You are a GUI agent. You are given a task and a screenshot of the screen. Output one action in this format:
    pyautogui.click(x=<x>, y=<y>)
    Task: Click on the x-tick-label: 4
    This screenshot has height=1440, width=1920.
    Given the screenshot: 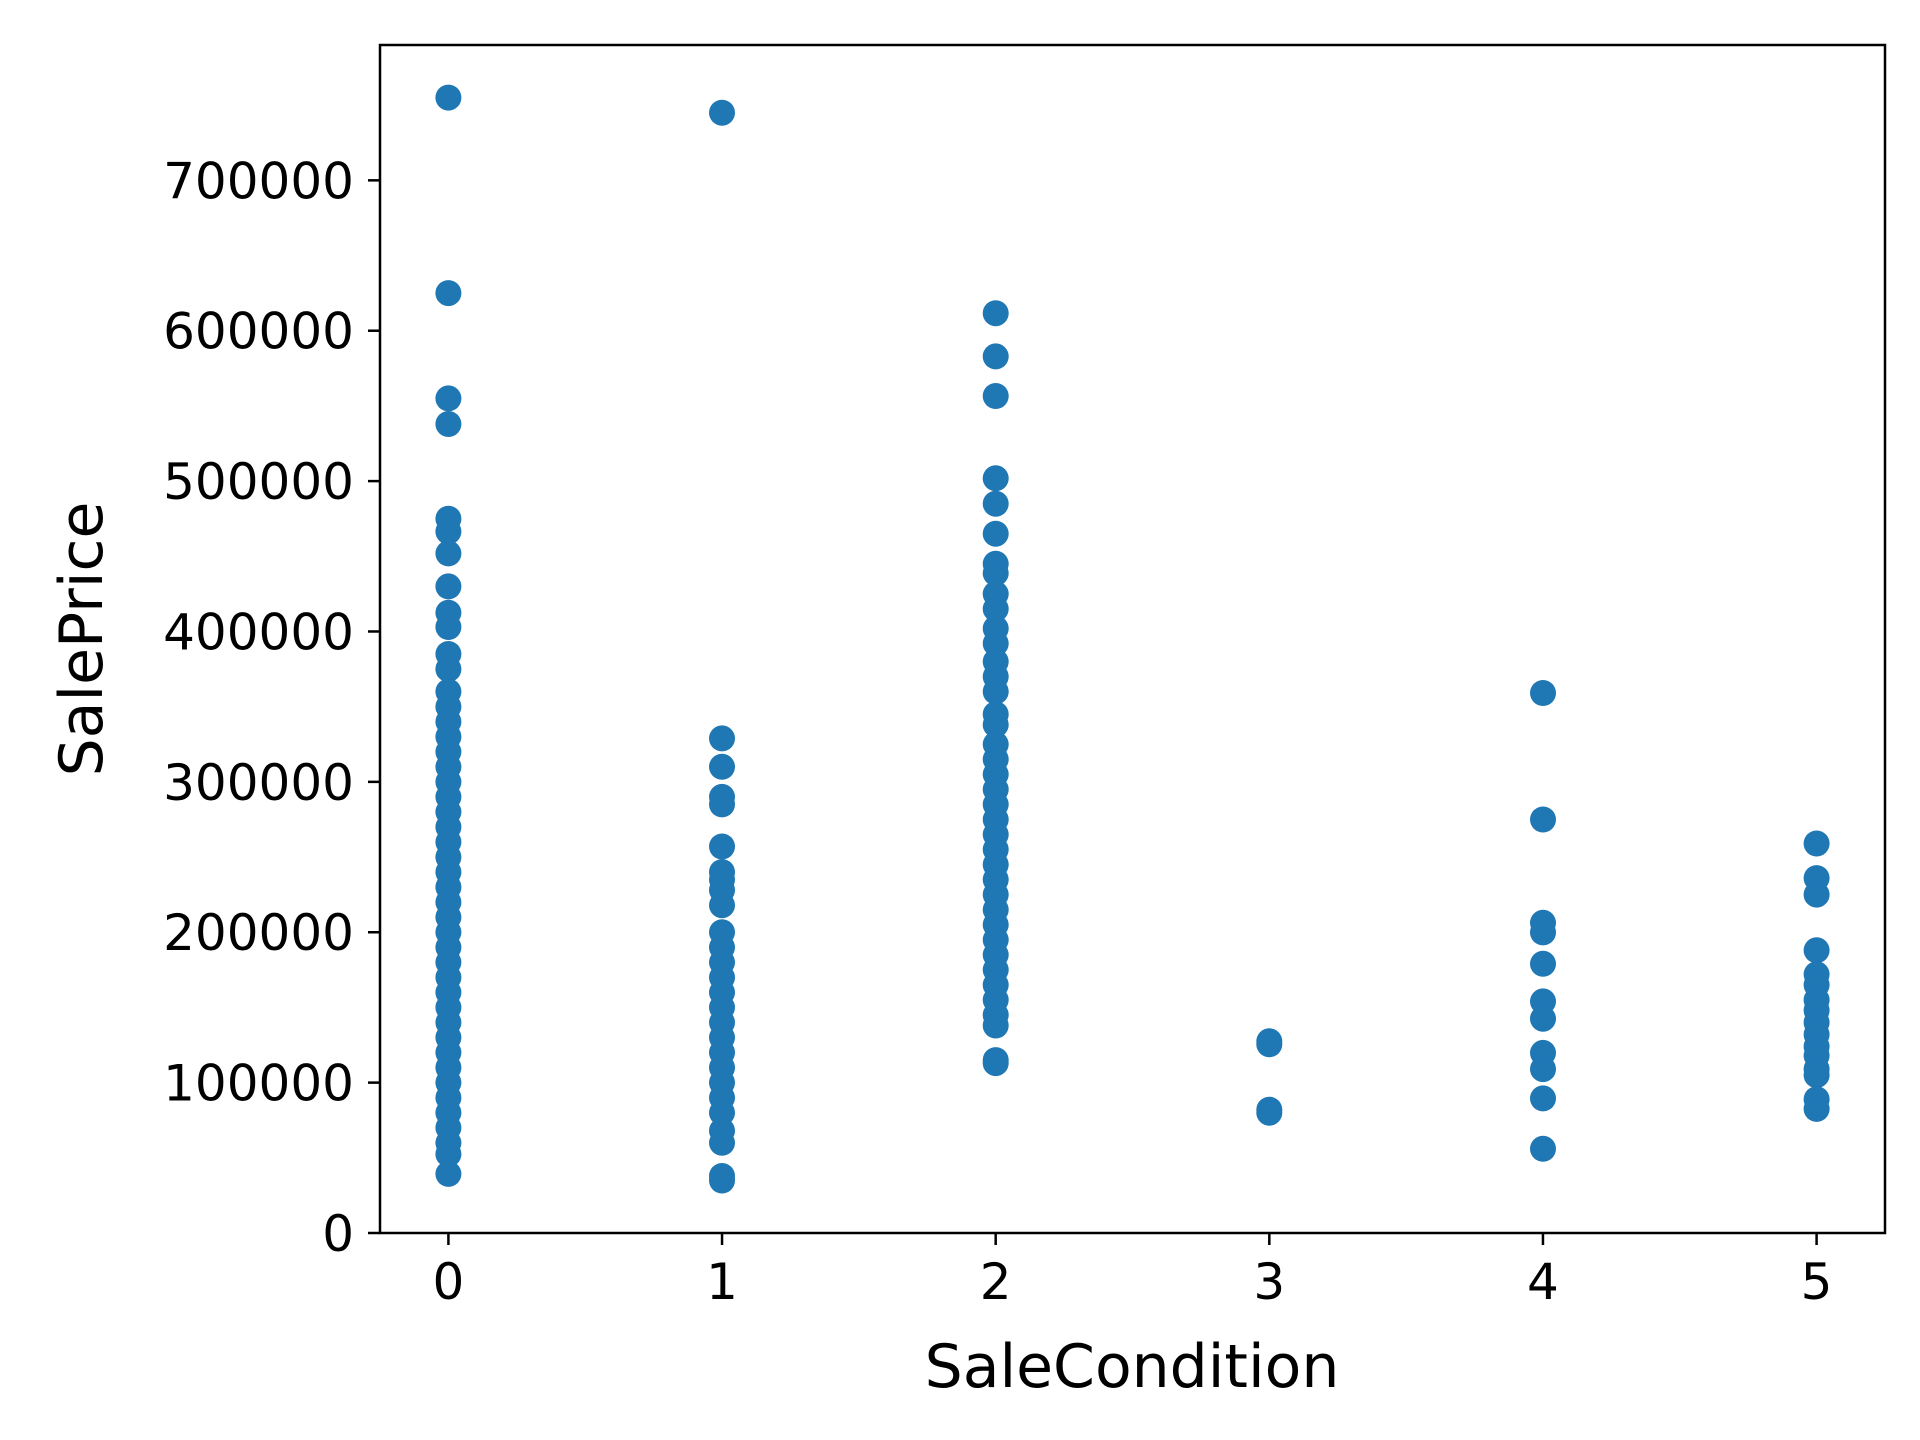 What is the action you would take?
    pyautogui.click(x=1543, y=1282)
    